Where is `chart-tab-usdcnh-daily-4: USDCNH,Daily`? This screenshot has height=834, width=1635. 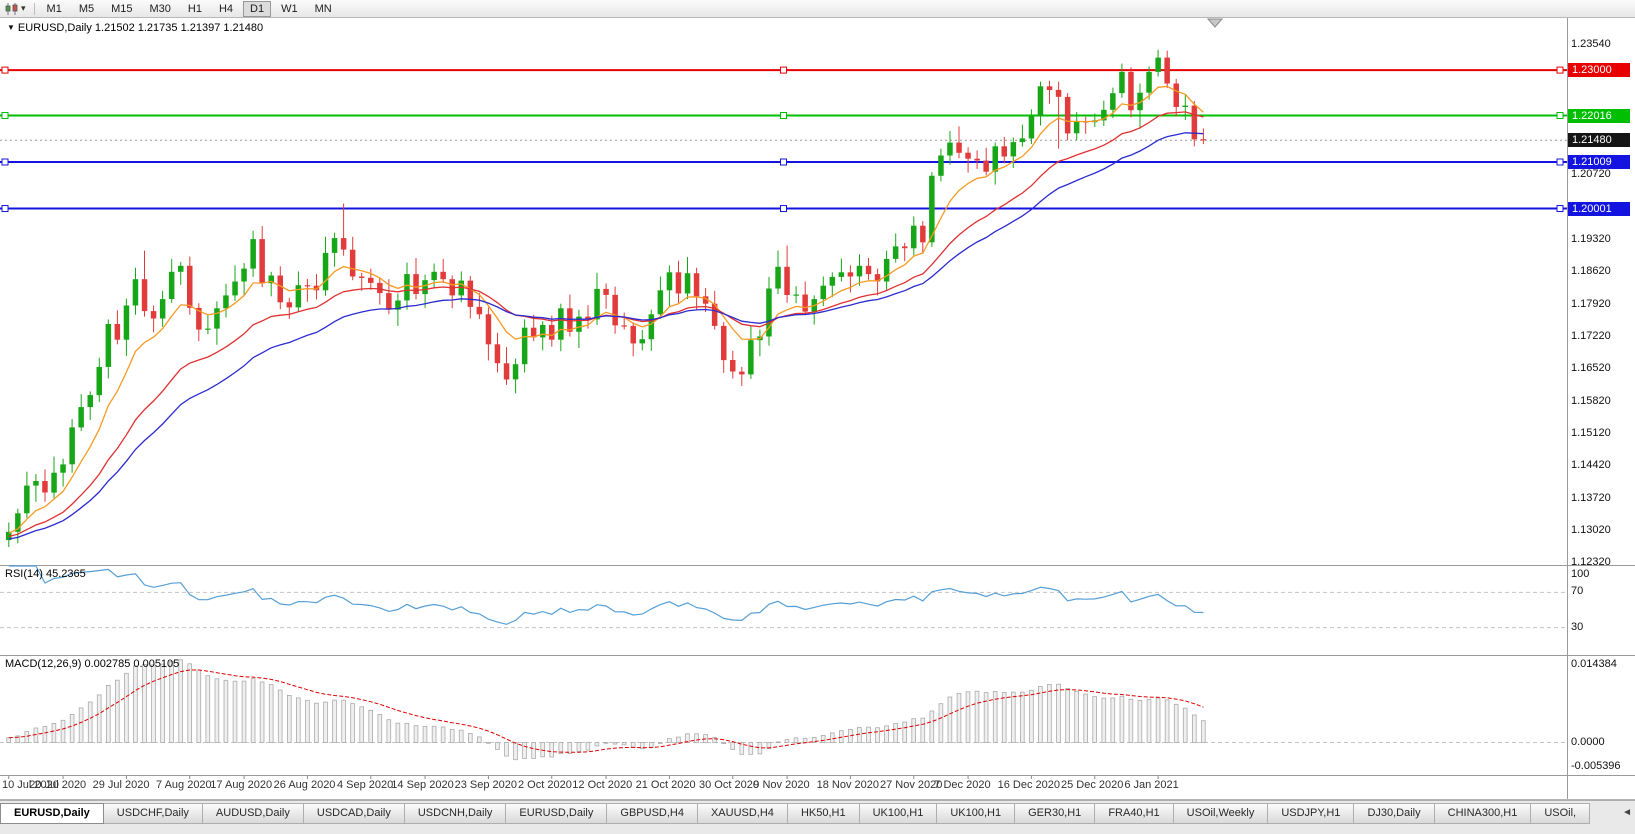
chart-tab-usdcnh-daily-4: USDCNH,Daily is located at coordinates (455, 813).